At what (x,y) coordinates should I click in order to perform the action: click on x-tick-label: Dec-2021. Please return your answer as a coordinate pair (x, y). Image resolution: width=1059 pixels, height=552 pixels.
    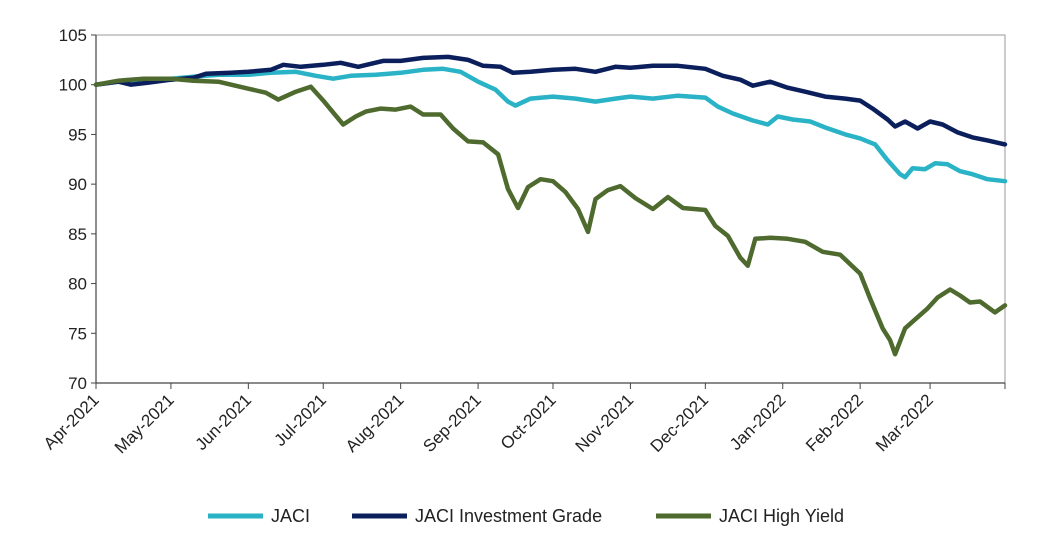
    Looking at the image, I should click on (680, 423).